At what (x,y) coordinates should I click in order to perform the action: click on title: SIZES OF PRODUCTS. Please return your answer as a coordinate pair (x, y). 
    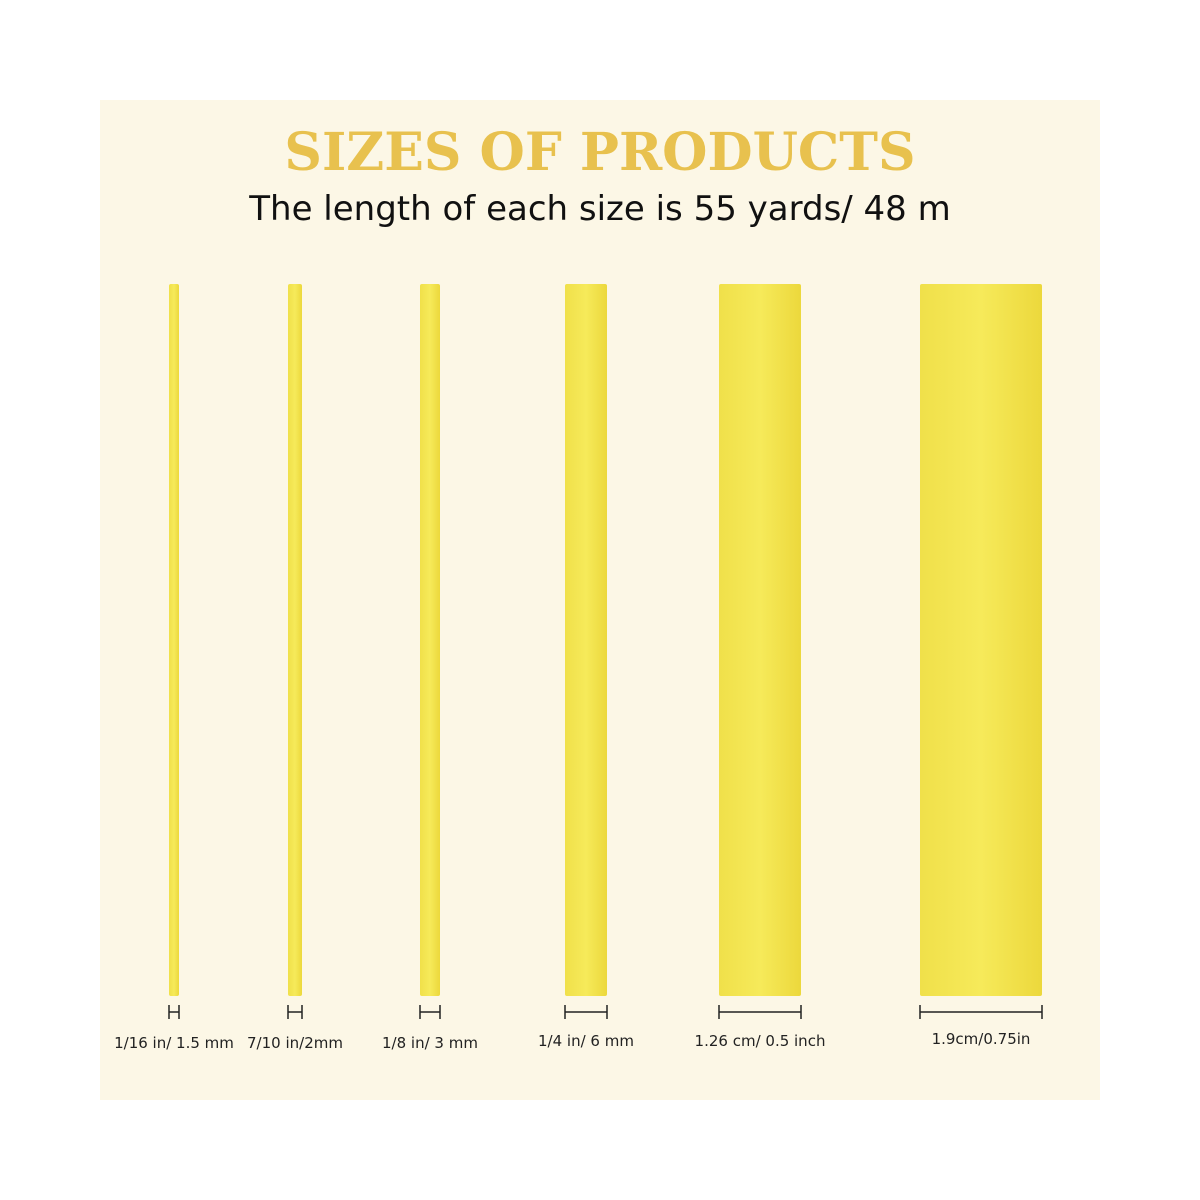
    Looking at the image, I should click on (599, 152).